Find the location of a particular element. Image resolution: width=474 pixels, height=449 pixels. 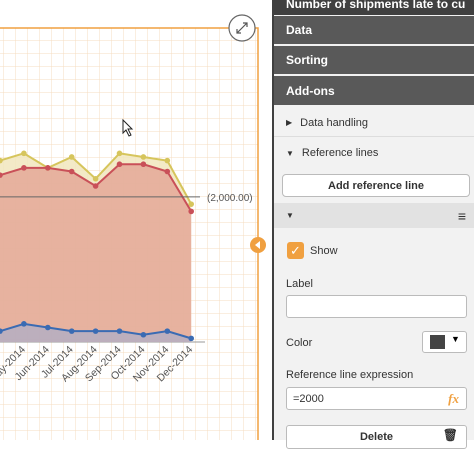

dropdown-arrow: ▼ is located at coordinates (455, 339).